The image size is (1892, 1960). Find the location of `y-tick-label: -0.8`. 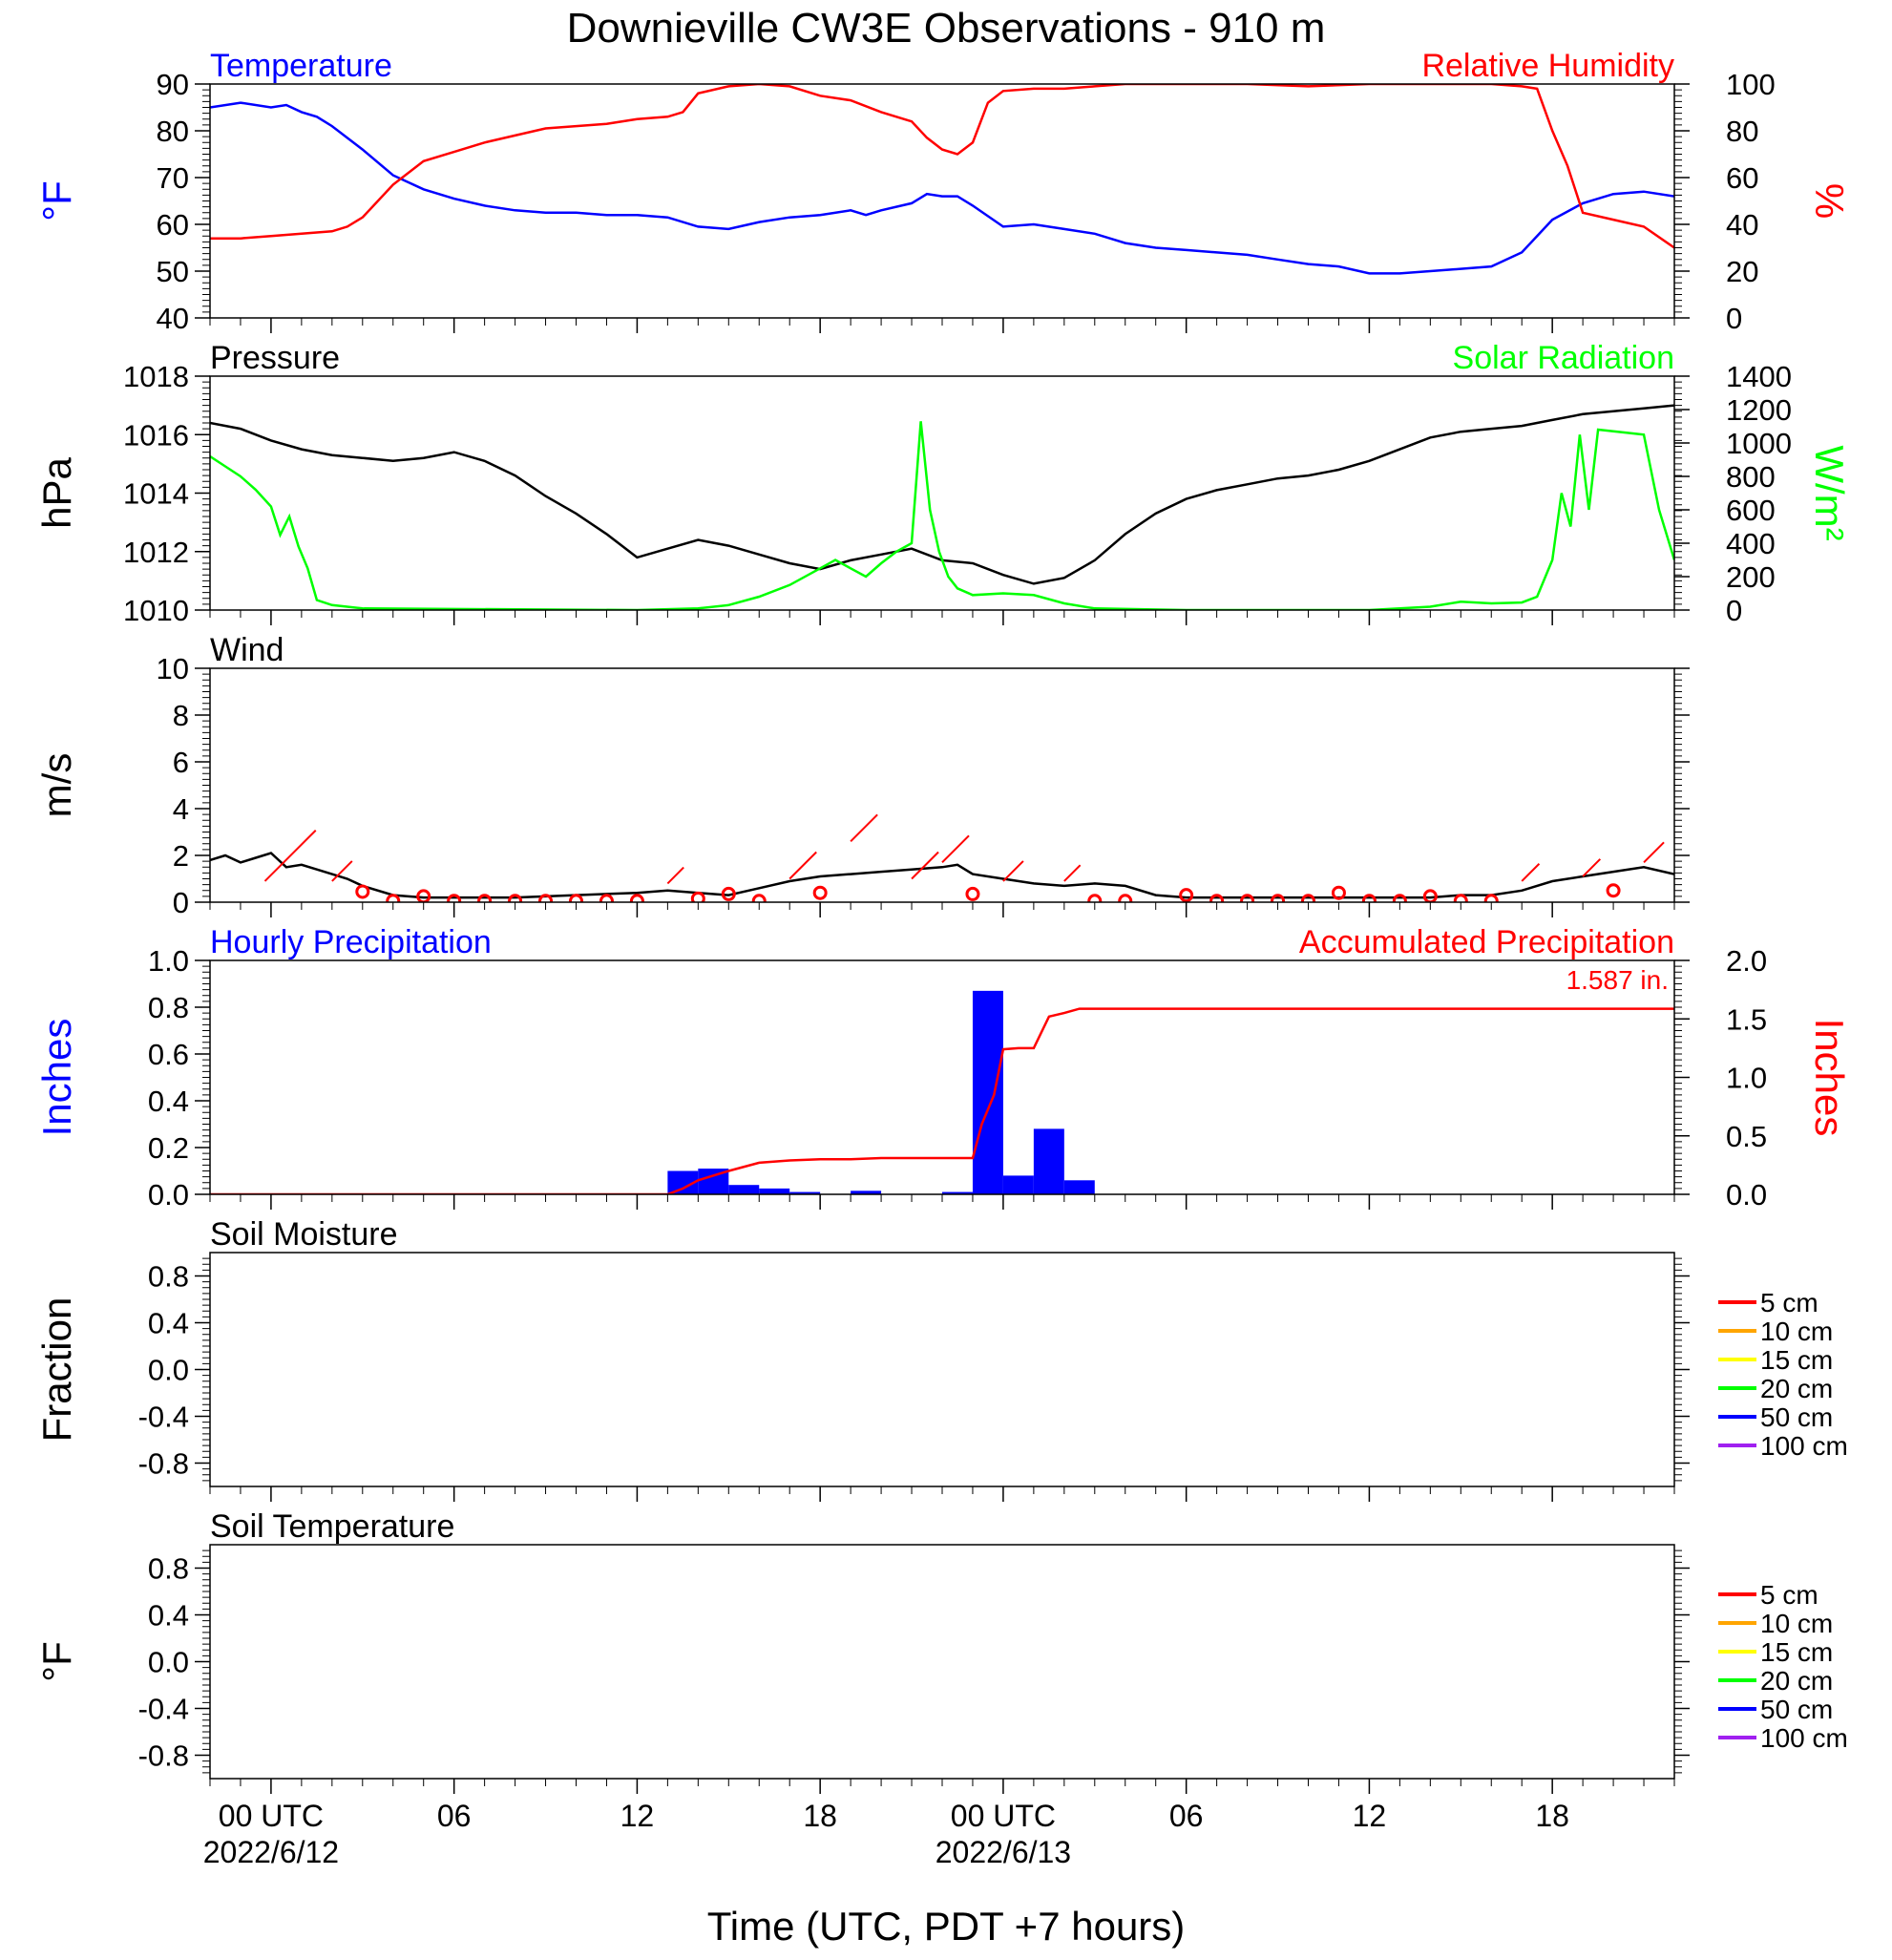

y-tick-label: -0.8 is located at coordinates (163, 1464).